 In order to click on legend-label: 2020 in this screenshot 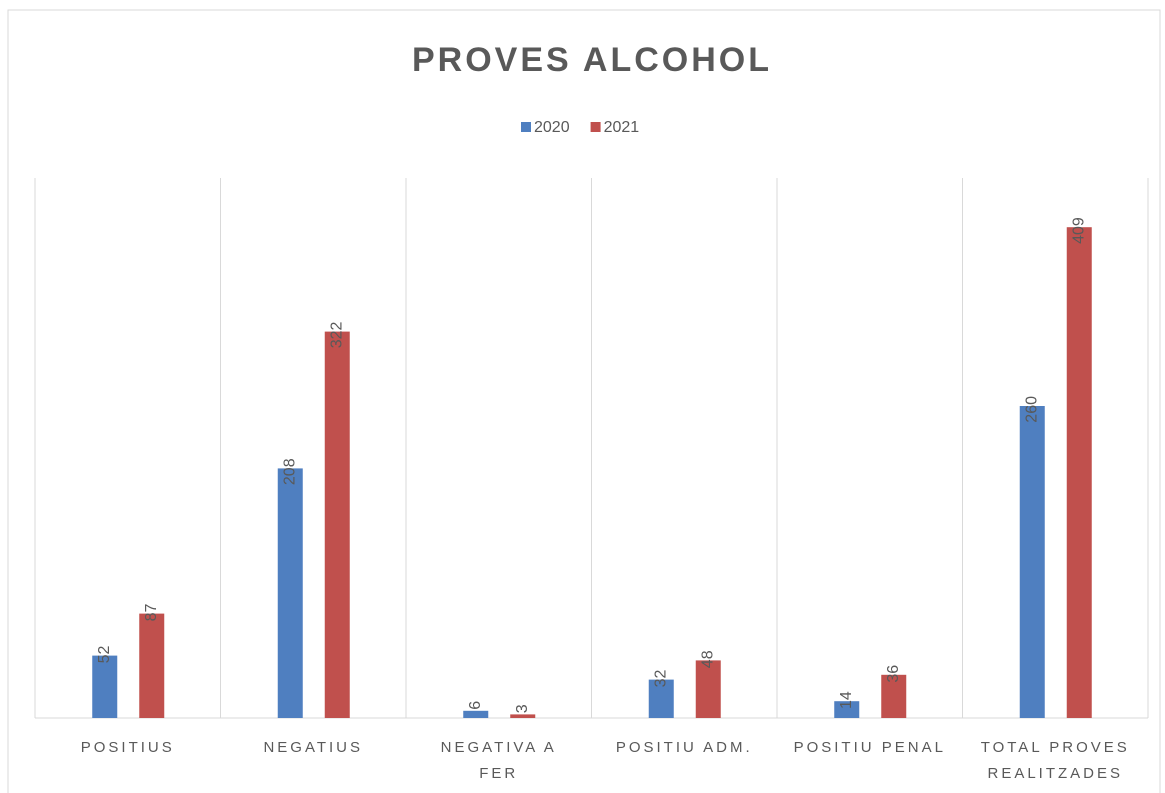, I will do `click(552, 127)`.